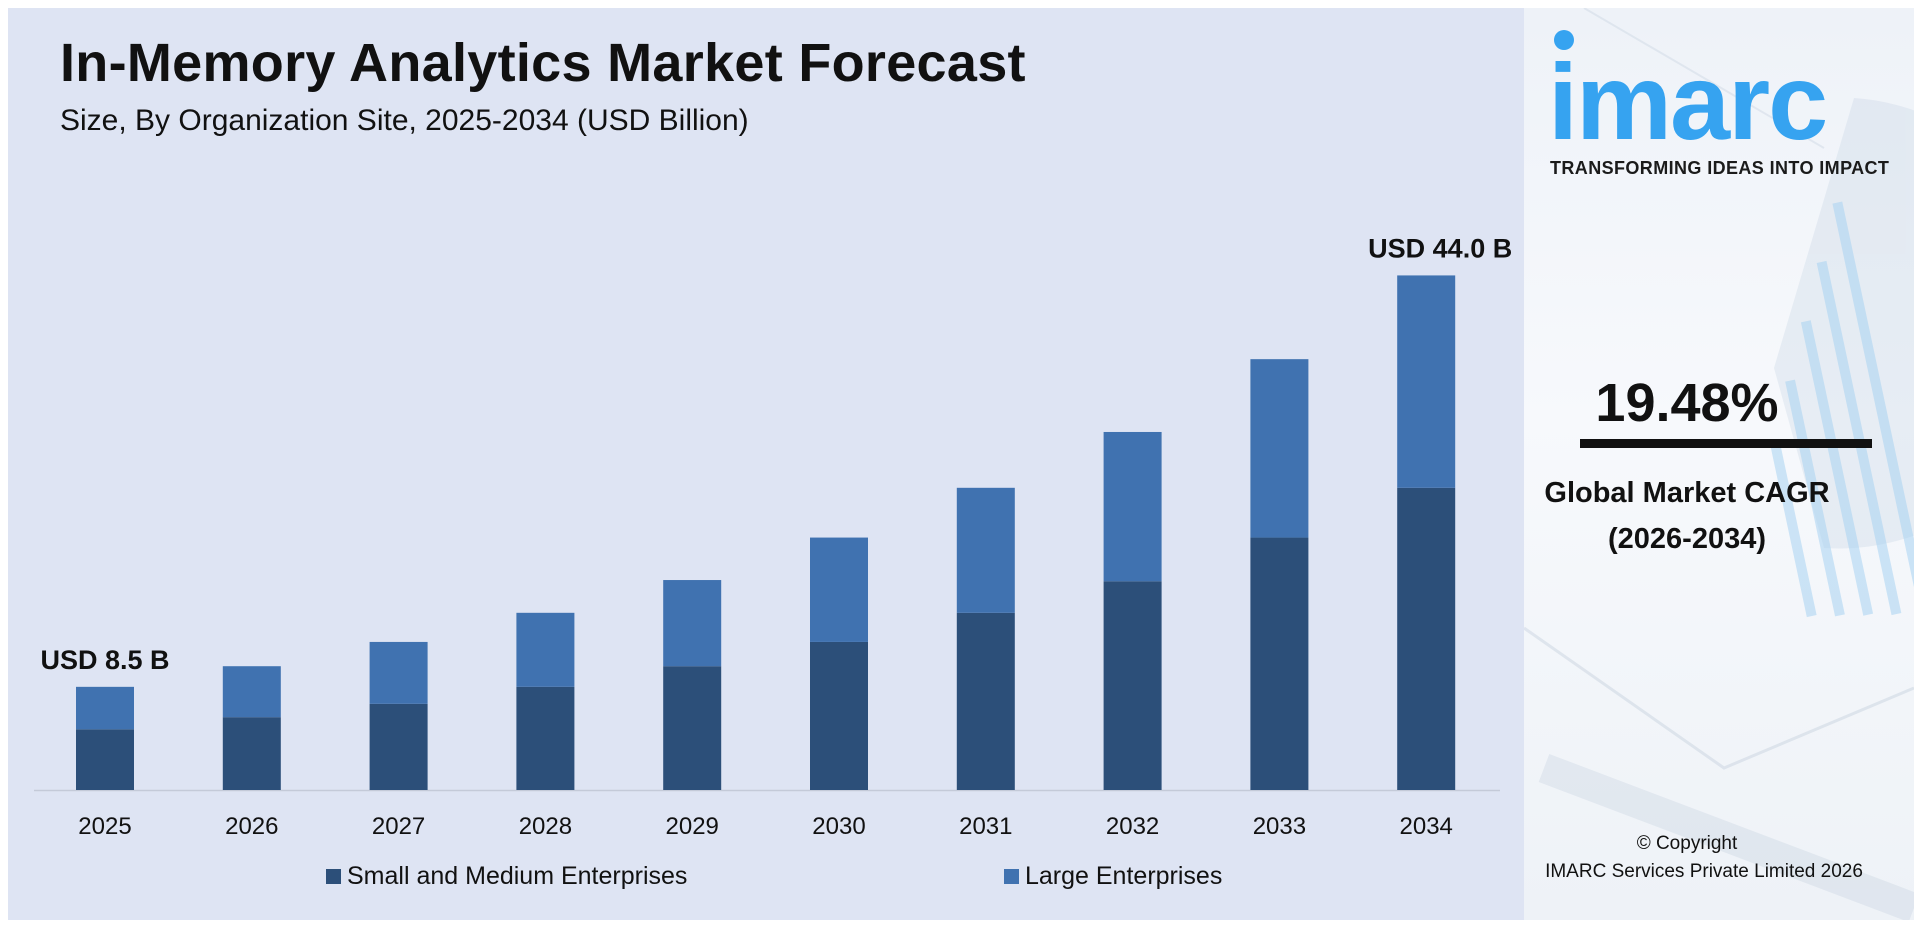 The width and height of the screenshot is (1922, 928). What do you see at coordinates (985, 701) in the screenshot?
I see `bar-sme-2031` at bounding box center [985, 701].